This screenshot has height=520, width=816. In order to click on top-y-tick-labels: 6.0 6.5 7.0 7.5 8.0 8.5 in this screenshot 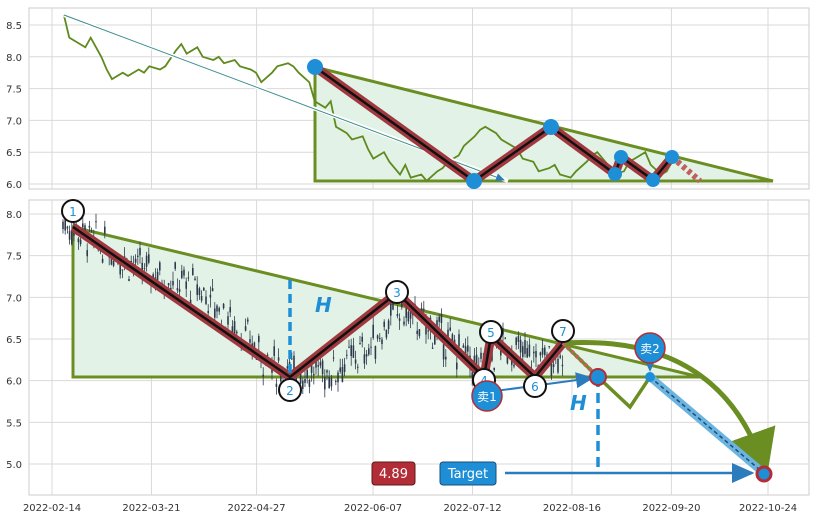, I will do `click(14, 106)`.